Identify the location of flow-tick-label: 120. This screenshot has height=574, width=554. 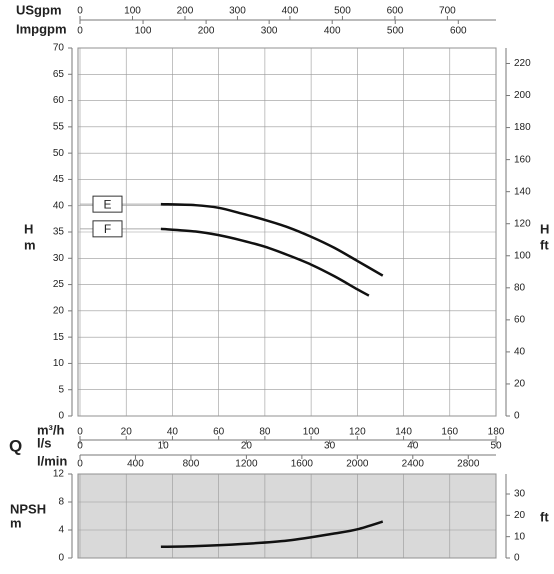
(357, 432).